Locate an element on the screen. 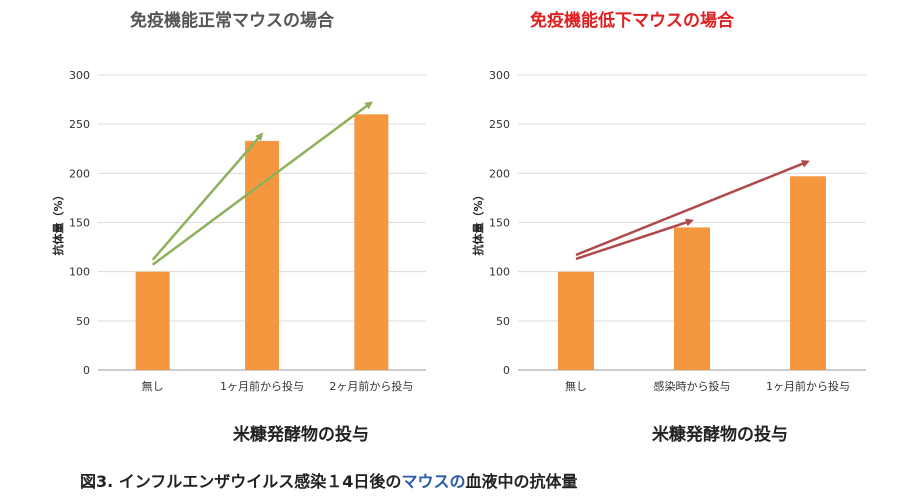  chart-0-y-tick-label: 300 is located at coordinates (79, 75).